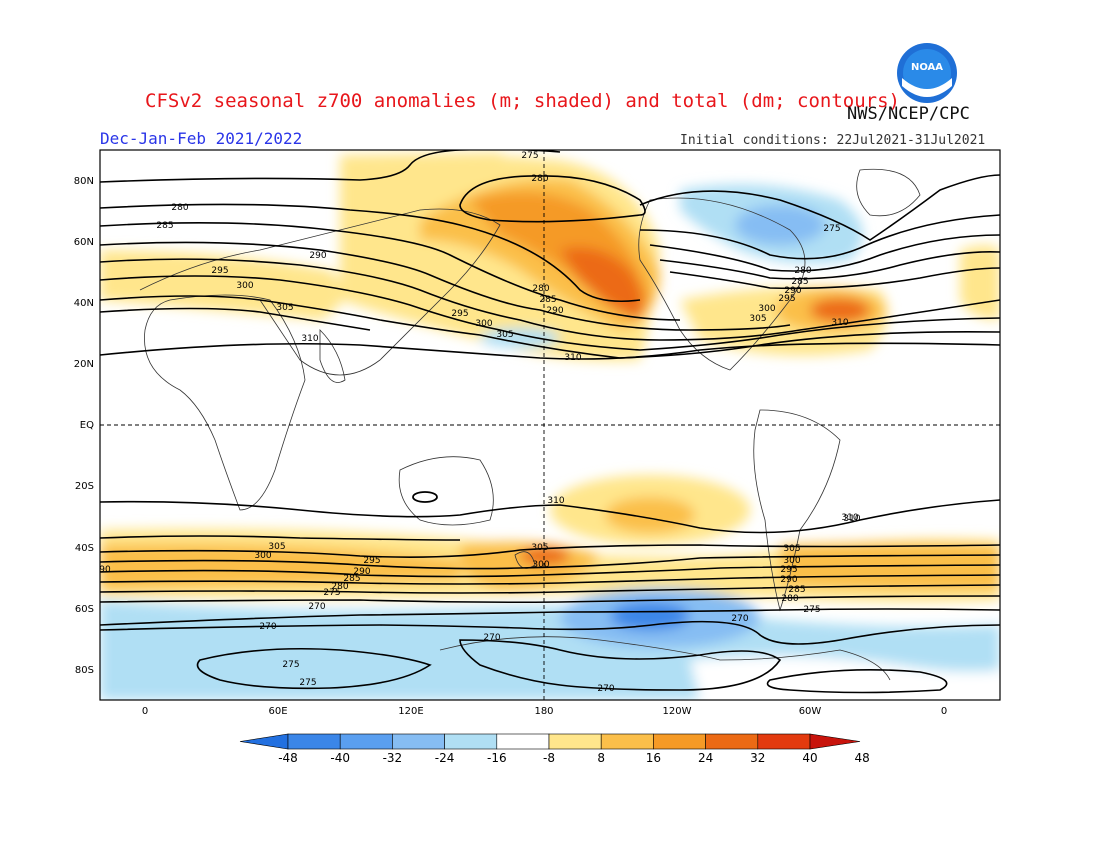  What do you see at coordinates (835, 741) in the screenshot?
I see `colorbar-right-arrow` at bounding box center [835, 741].